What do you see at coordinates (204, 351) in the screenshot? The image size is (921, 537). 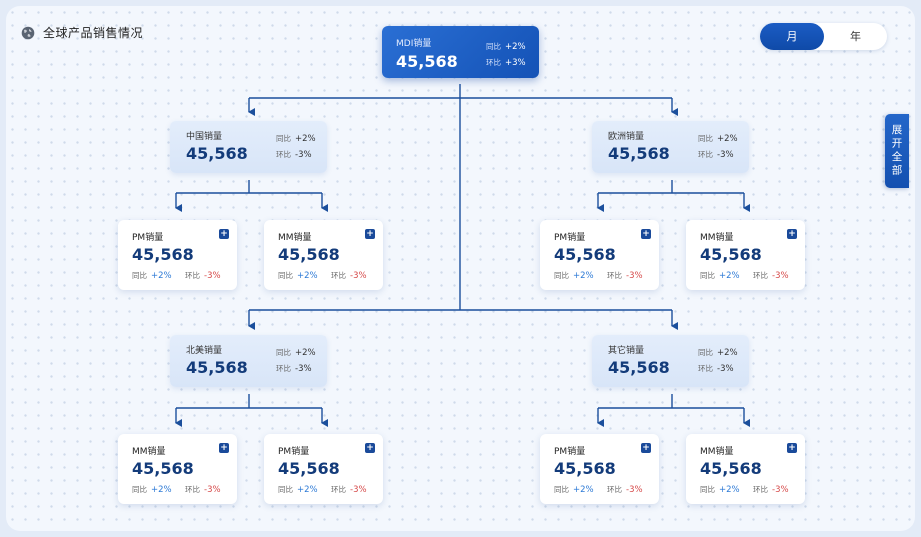 I see `card-label: 北美销量` at bounding box center [204, 351].